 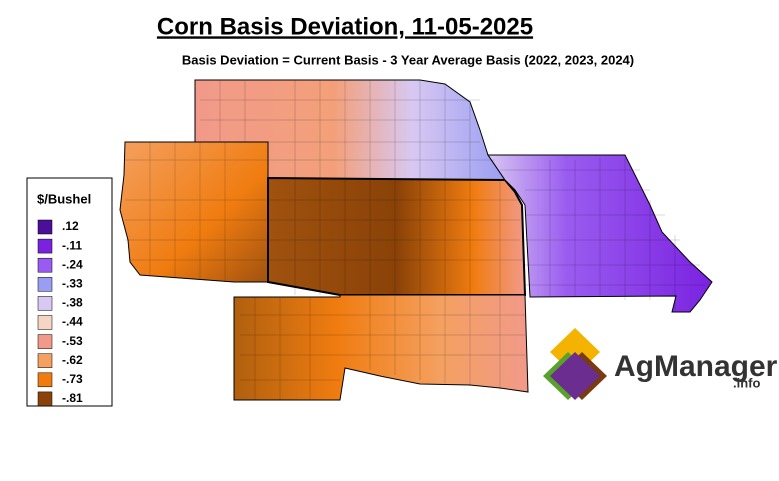 What do you see at coordinates (72, 322) in the screenshot?
I see `legend-label: -.44` at bounding box center [72, 322].